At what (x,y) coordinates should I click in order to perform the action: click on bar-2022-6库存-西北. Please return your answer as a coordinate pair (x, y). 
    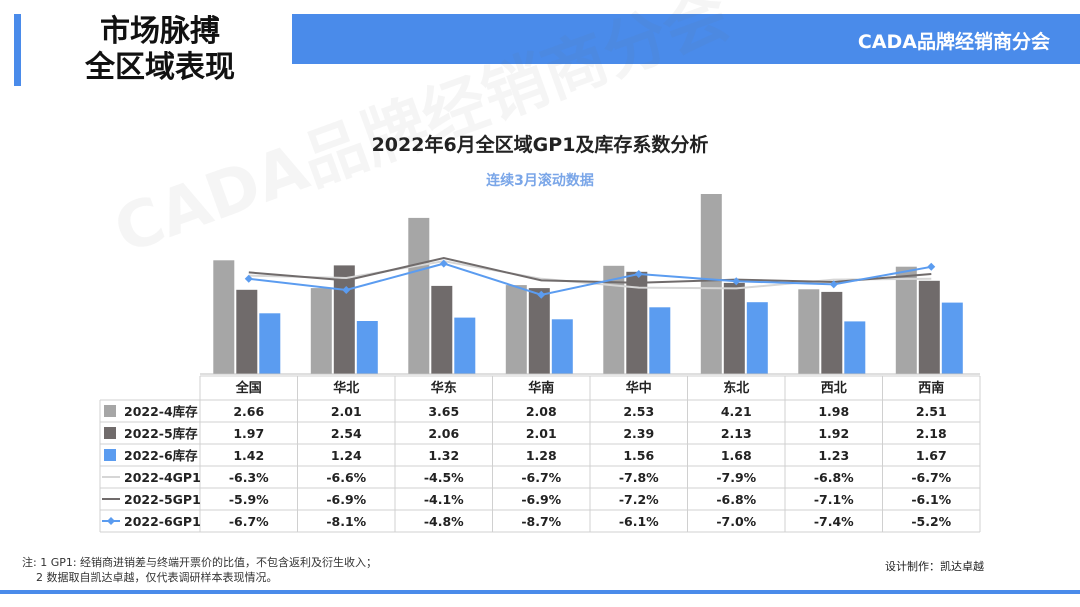
    Looking at the image, I should click on (855, 347).